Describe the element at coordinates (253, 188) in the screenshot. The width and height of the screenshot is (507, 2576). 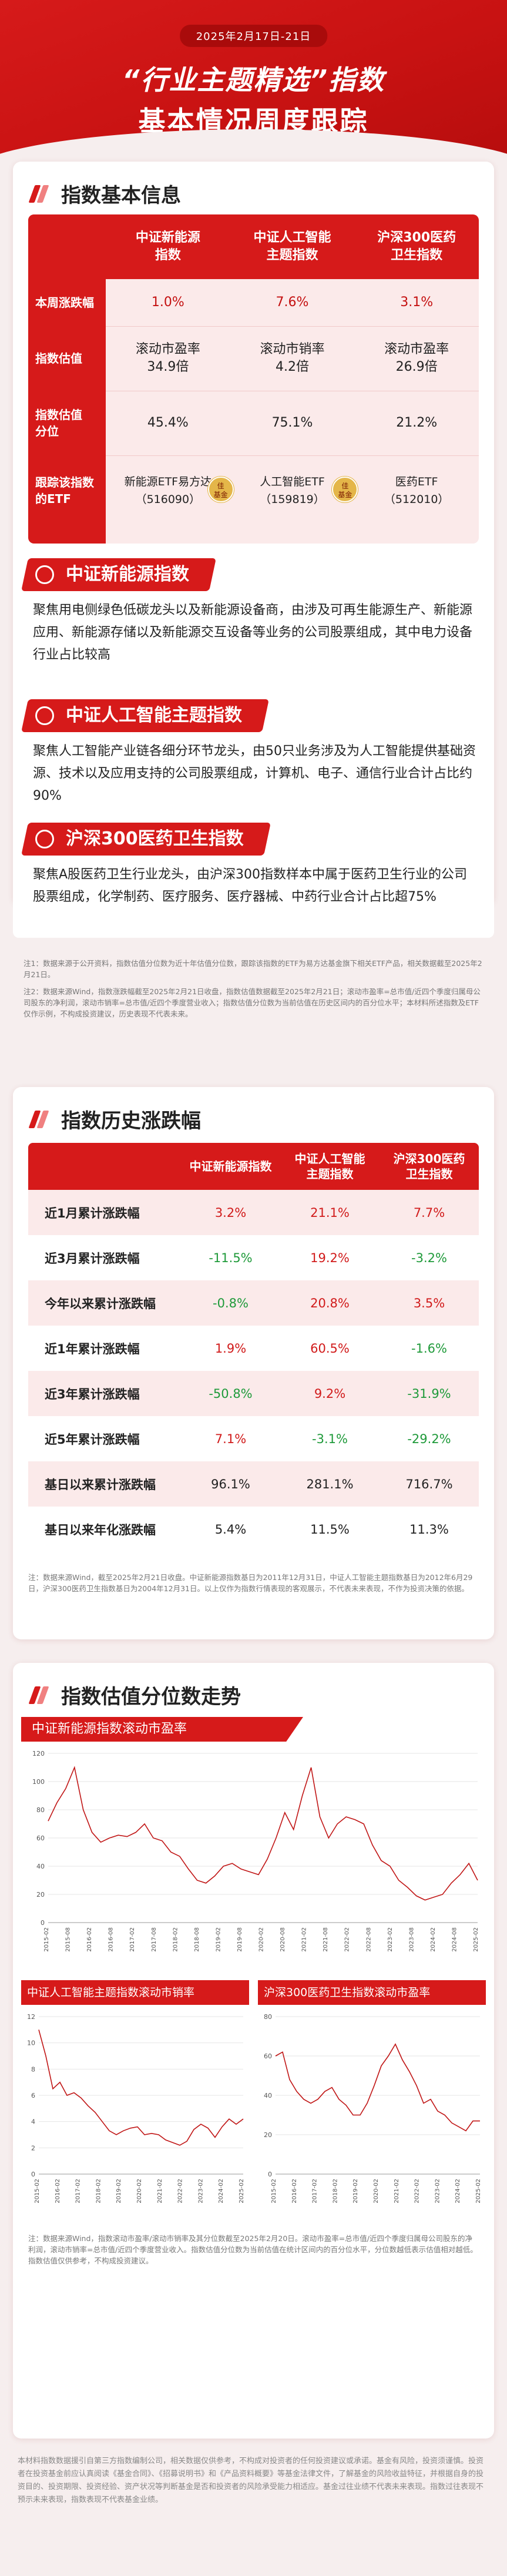
I see `section-header: 指数基本信息` at that location.